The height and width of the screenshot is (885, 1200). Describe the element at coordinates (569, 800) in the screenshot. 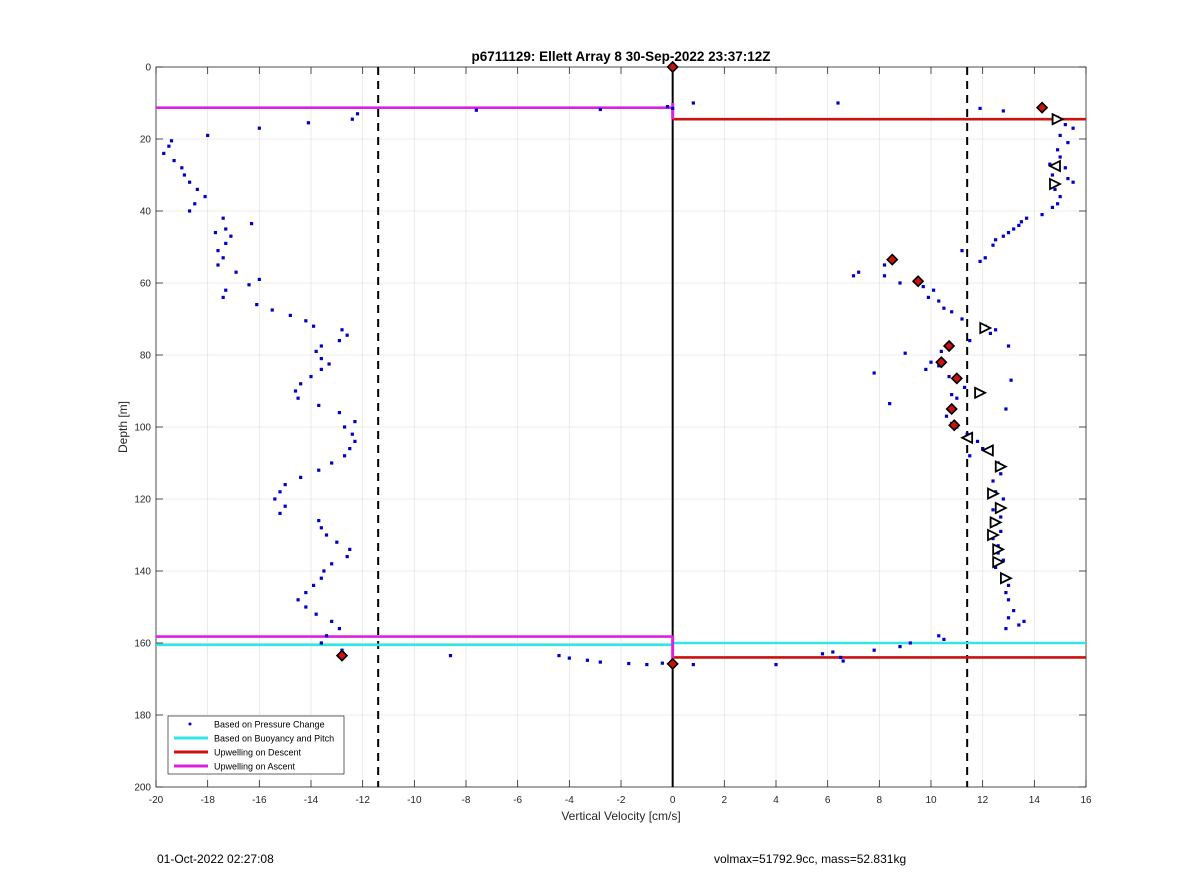

I see `x-tick-label: -4` at that location.